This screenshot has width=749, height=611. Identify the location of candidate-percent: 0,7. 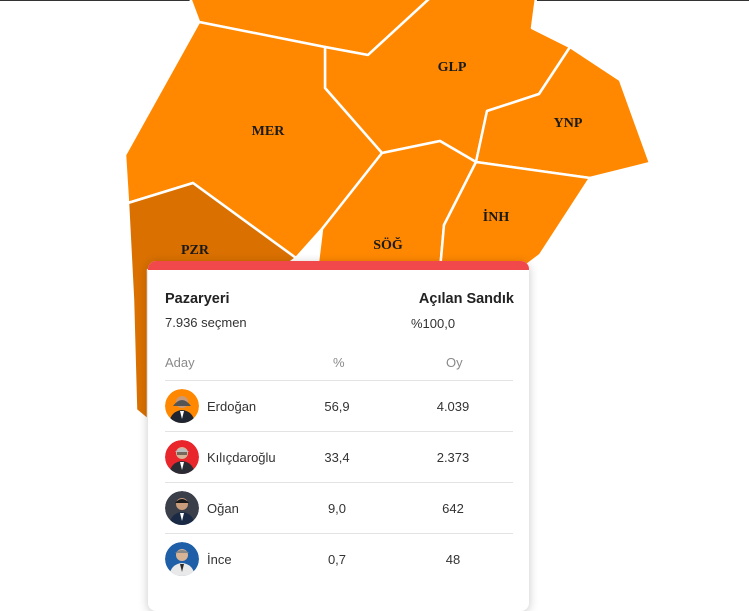
(337, 559).